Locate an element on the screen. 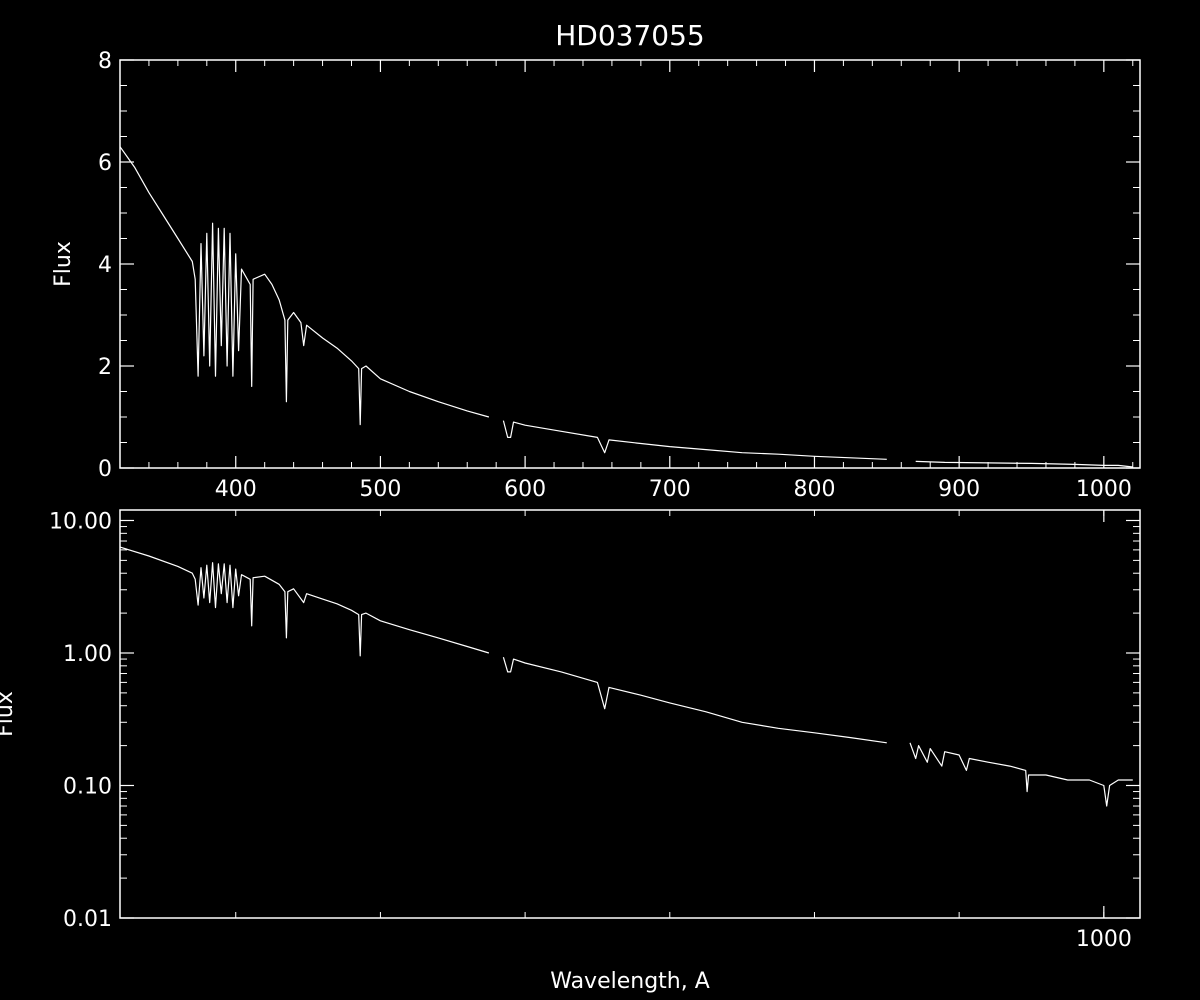  top-x-tick-label: 600 is located at coordinates (525, 489).